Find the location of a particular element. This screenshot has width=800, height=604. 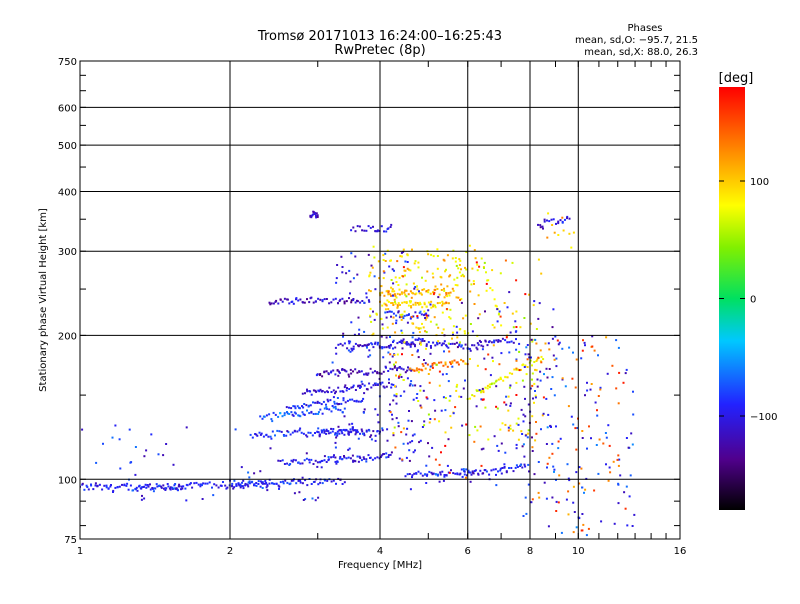

y-tick-label: 600 is located at coordinates (67, 108).